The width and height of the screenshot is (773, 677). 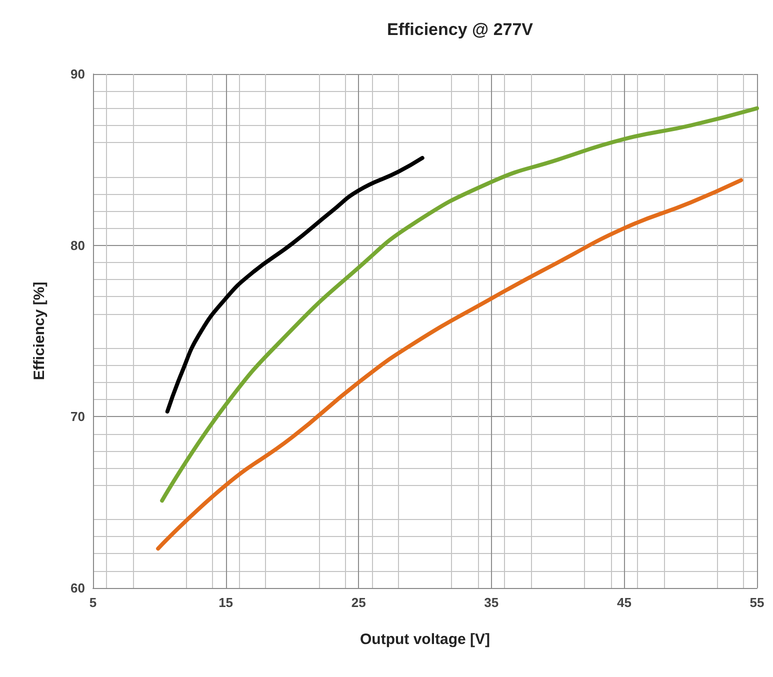 What do you see at coordinates (491, 602) in the screenshot?
I see `x-tick-label: 35` at bounding box center [491, 602].